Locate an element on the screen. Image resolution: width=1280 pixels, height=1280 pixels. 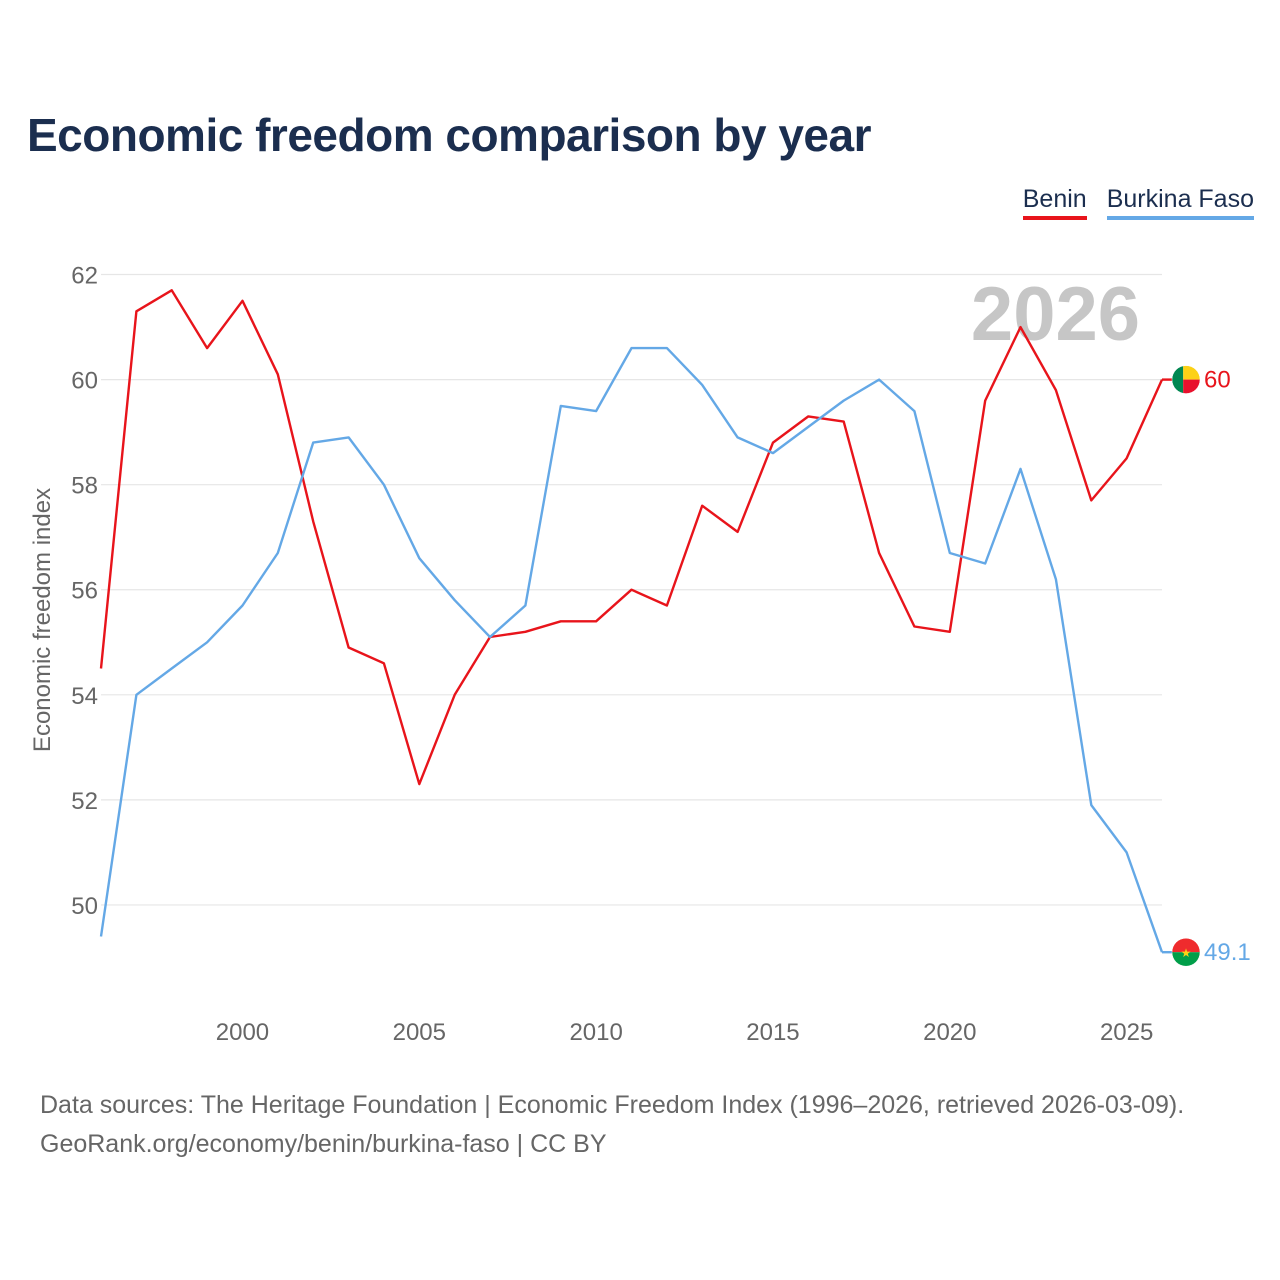
x-tick-label: 2025 is located at coordinates (1126, 1032).